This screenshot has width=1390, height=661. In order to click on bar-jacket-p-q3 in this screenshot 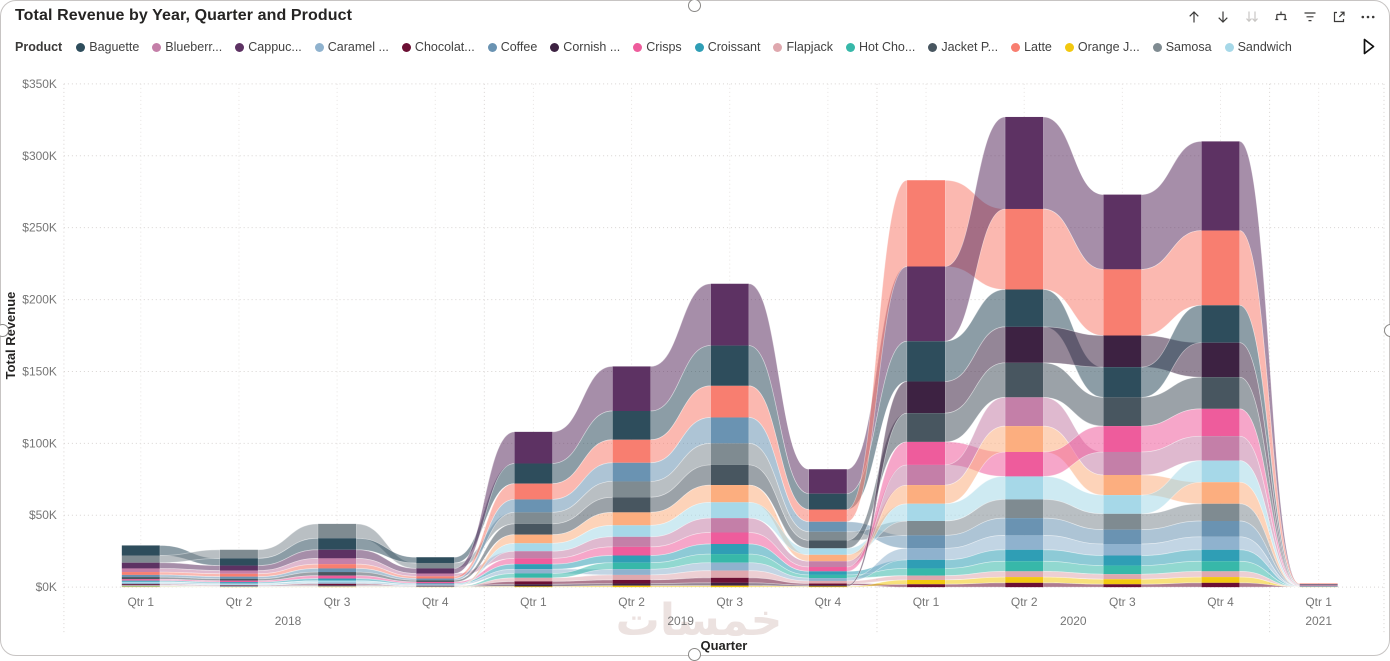, I will do `click(337, 574)`.